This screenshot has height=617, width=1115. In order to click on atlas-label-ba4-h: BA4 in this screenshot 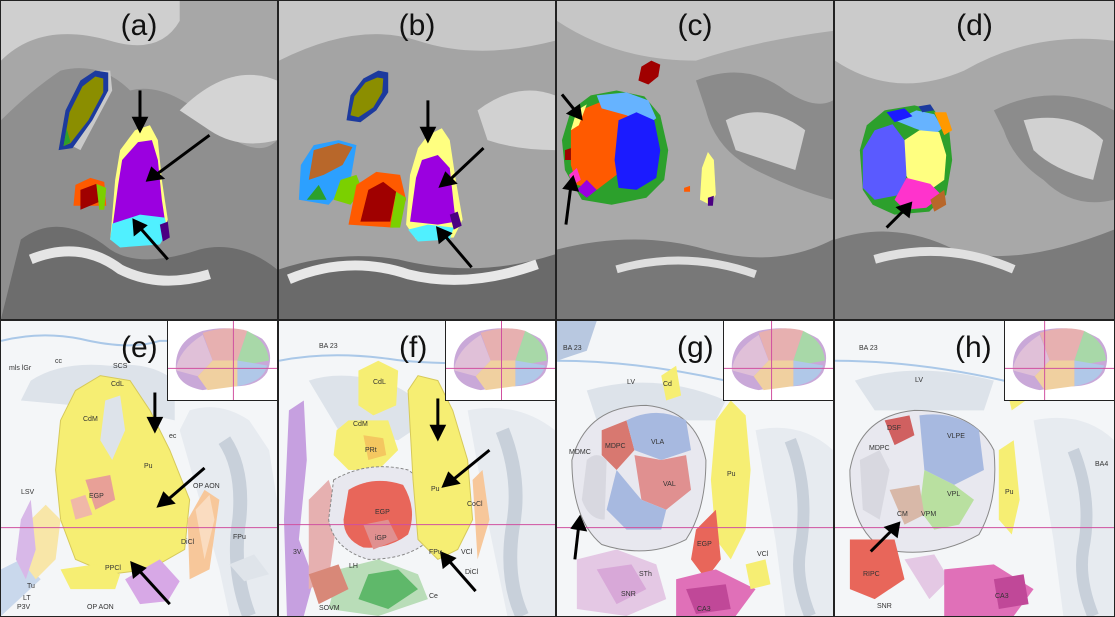, I will do `click(1102, 464)`.